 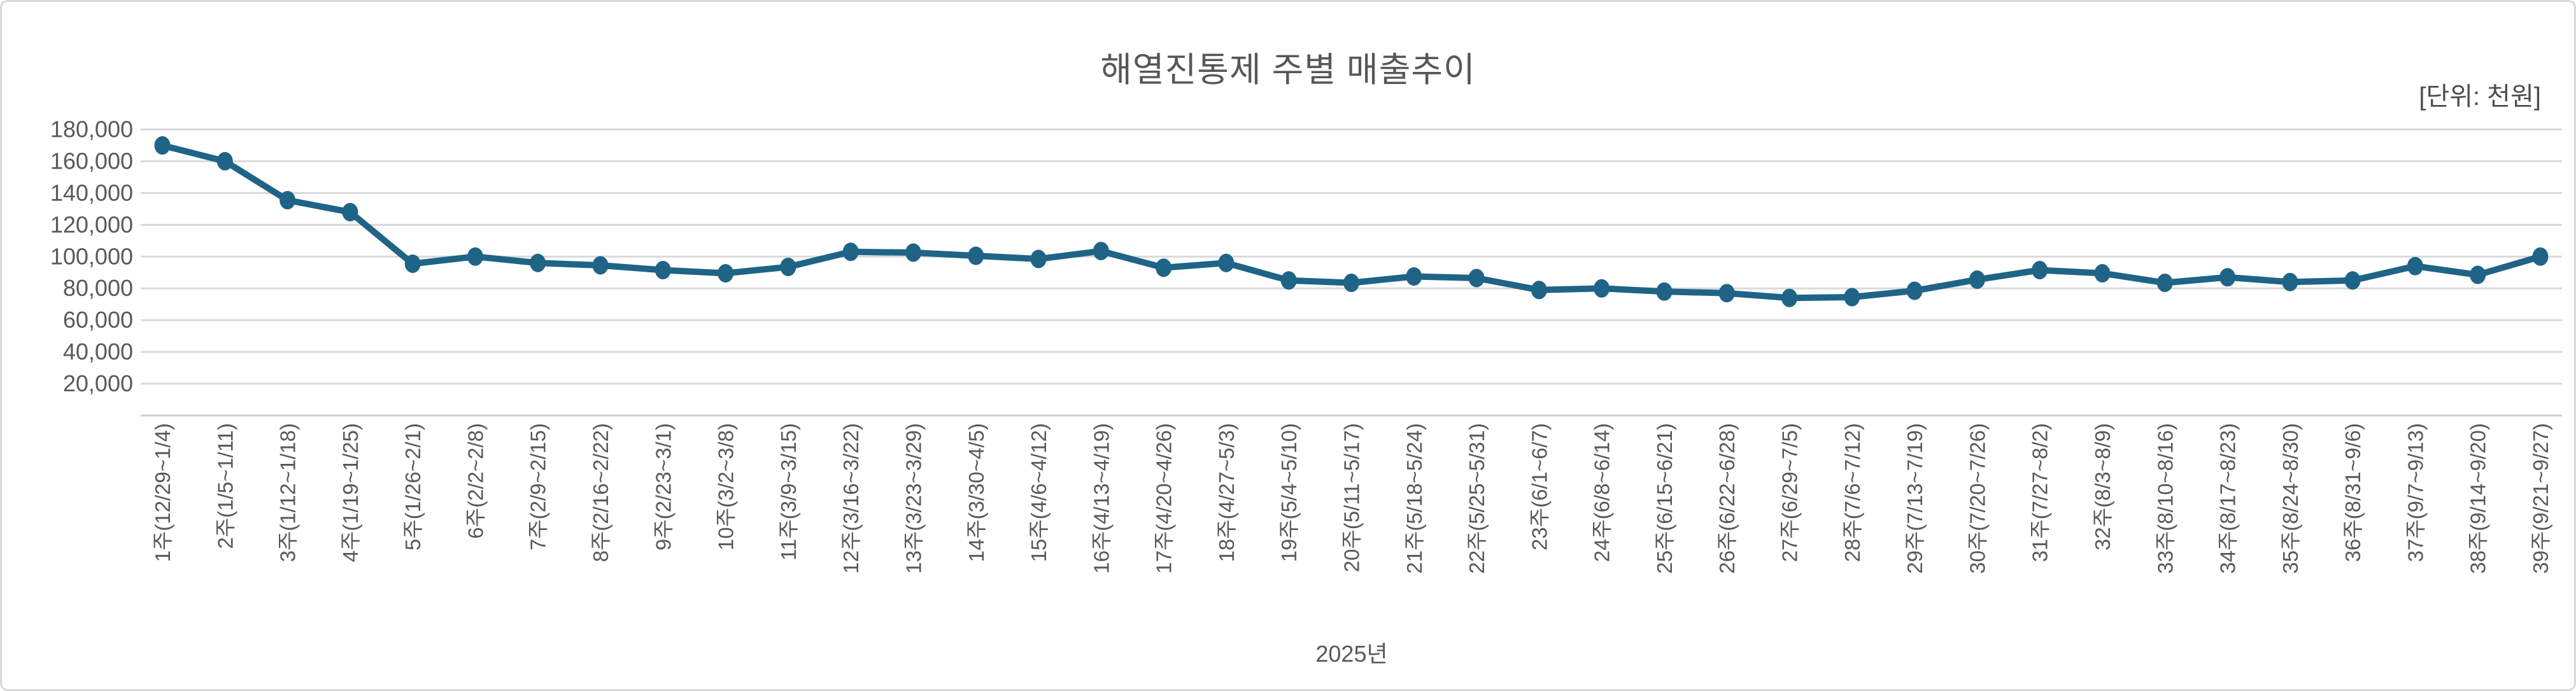 I want to click on x-tick-label: 8주(2/16~2/22), so click(x=600, y=492).